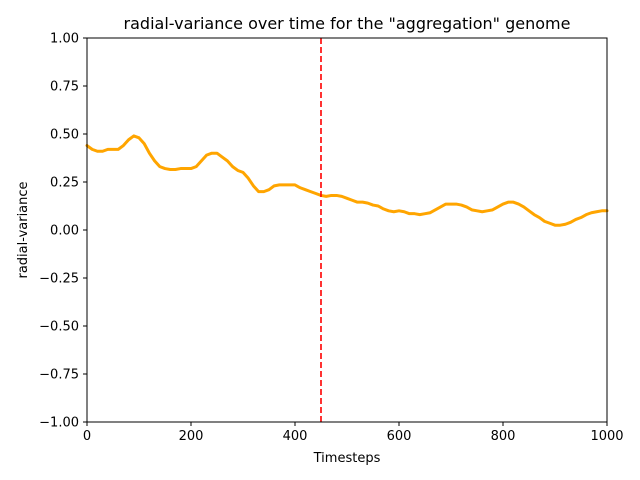 This screenshot has width=640, height=480. What do you see at coordinates (503, 436) in the screenshot?
I see `x-tick-label: 800` at bounding box center [503, 436].